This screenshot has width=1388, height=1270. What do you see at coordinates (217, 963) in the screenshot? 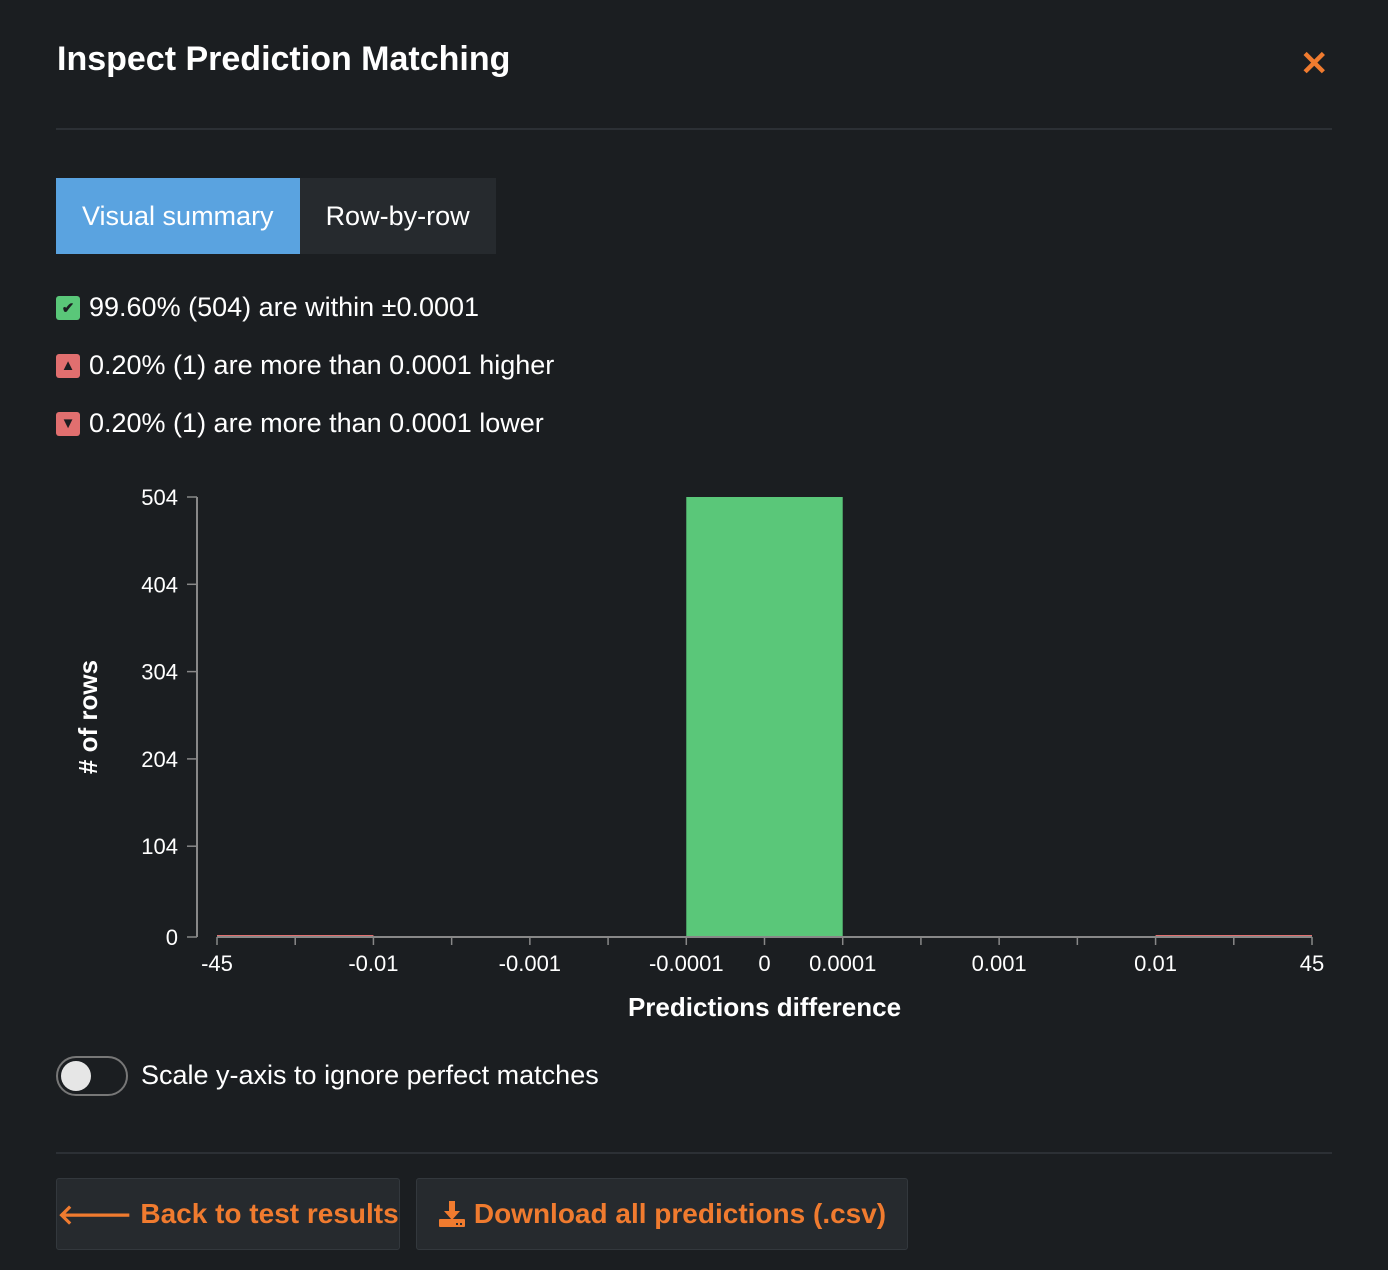
I see `x-tick-label: -45` at bounding box center [217, 963].